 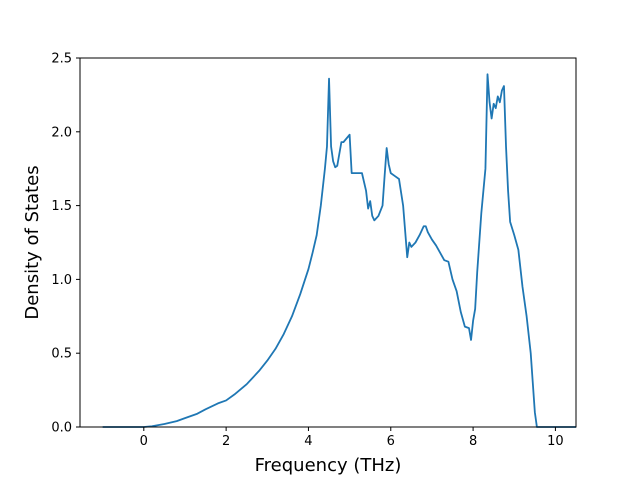 What do you see at coordinates (61, 206) in the screenshot?
I see `y-tick-label: 1.5` at bounding box center [61, 206].